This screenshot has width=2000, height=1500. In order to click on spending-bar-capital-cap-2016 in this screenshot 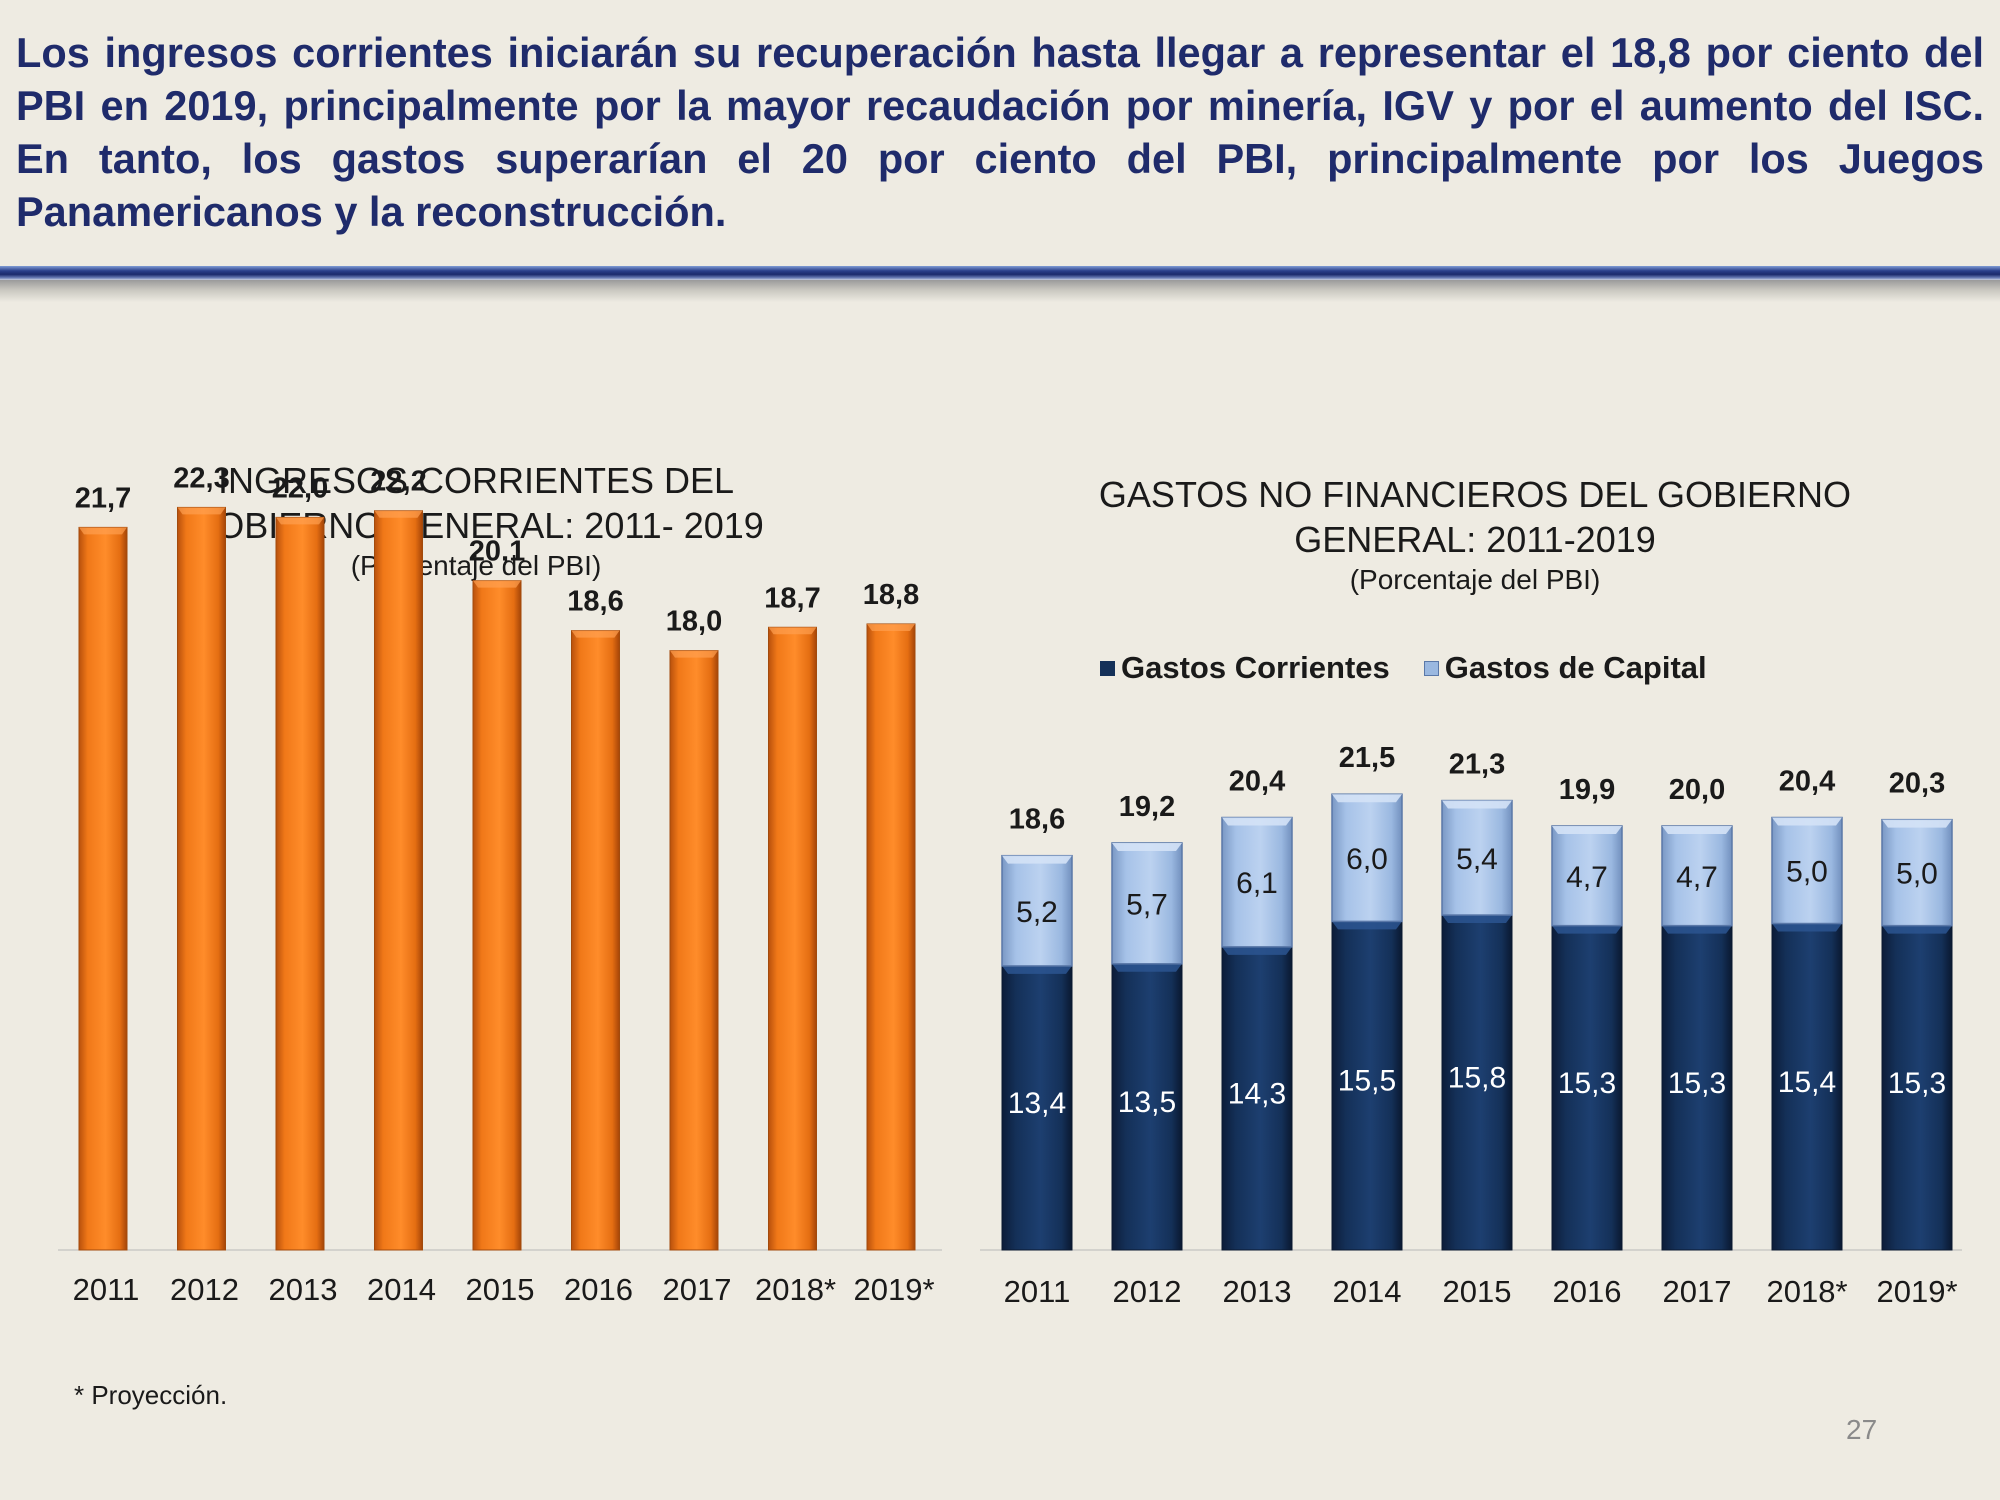, I will do `click(1587, 830)`.